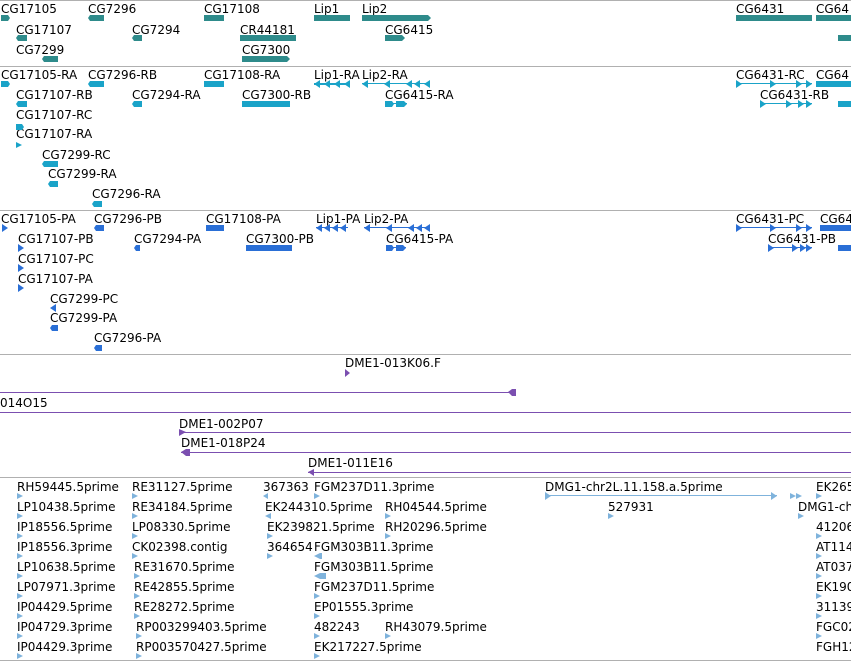 Image resolution: width=851 pixels, height=662 pixels. I want to click on protein-label: CG17107-PB, so click(56, 239).